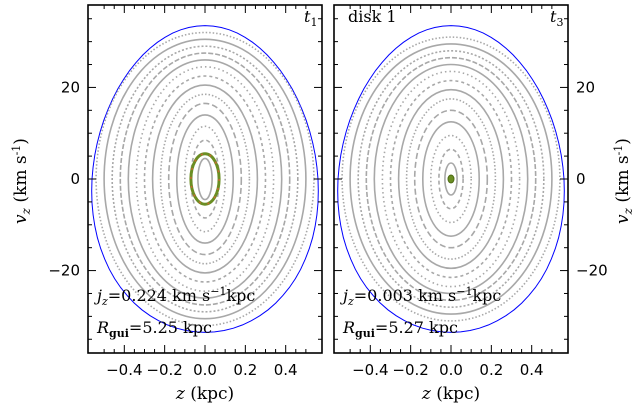  Describe the element at coordinates (174, 296) in the screenshot. I see `jz-annotation: jz=0.224 km s−1kpc` at that location.